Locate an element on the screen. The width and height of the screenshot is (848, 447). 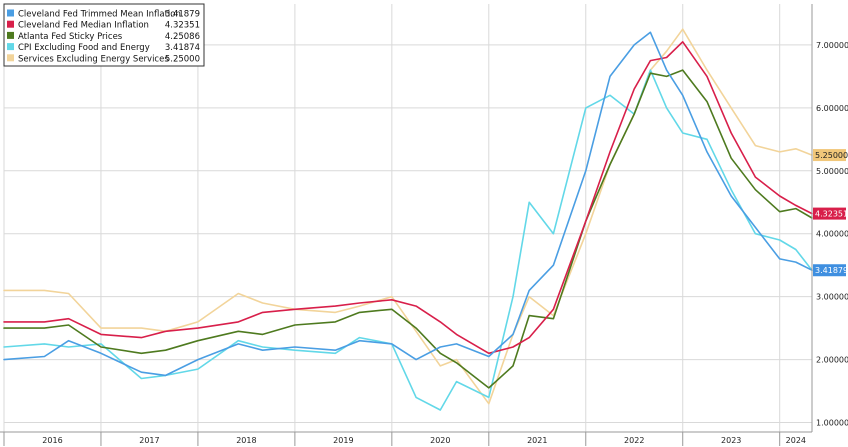
end-value-label: 4.32351 is located at coordinates (831, 214).